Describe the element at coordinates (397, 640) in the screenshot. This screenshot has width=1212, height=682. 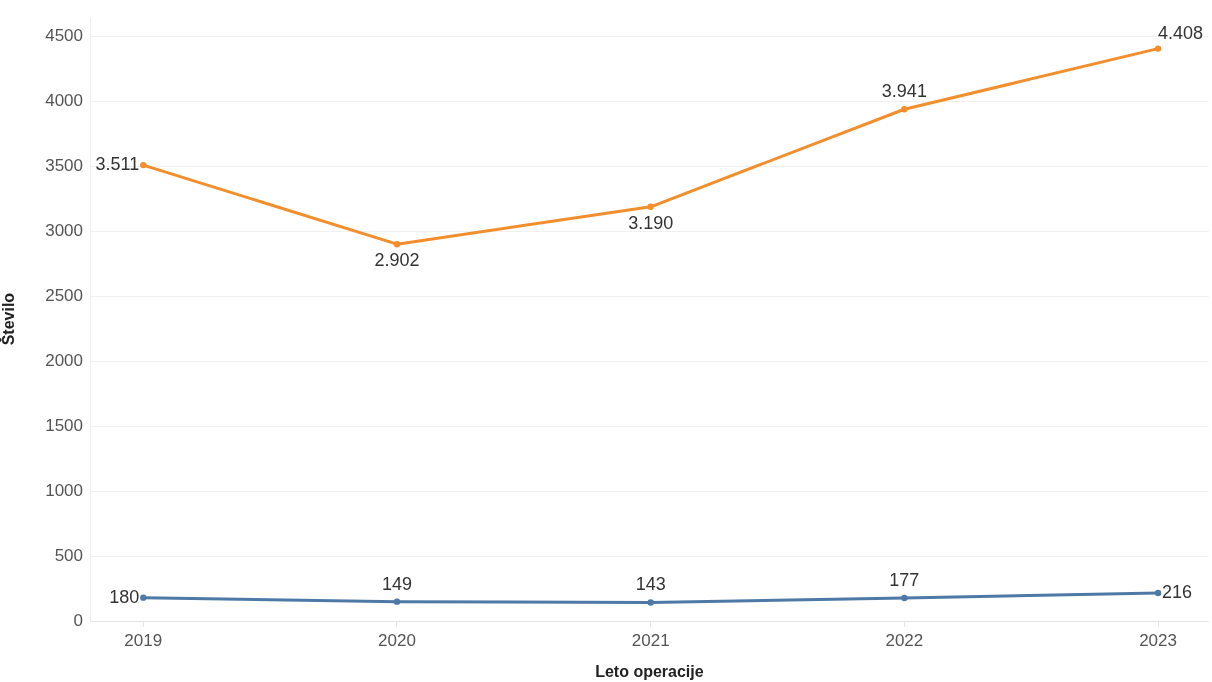
I see `x-tick-label: 2020` at that location.